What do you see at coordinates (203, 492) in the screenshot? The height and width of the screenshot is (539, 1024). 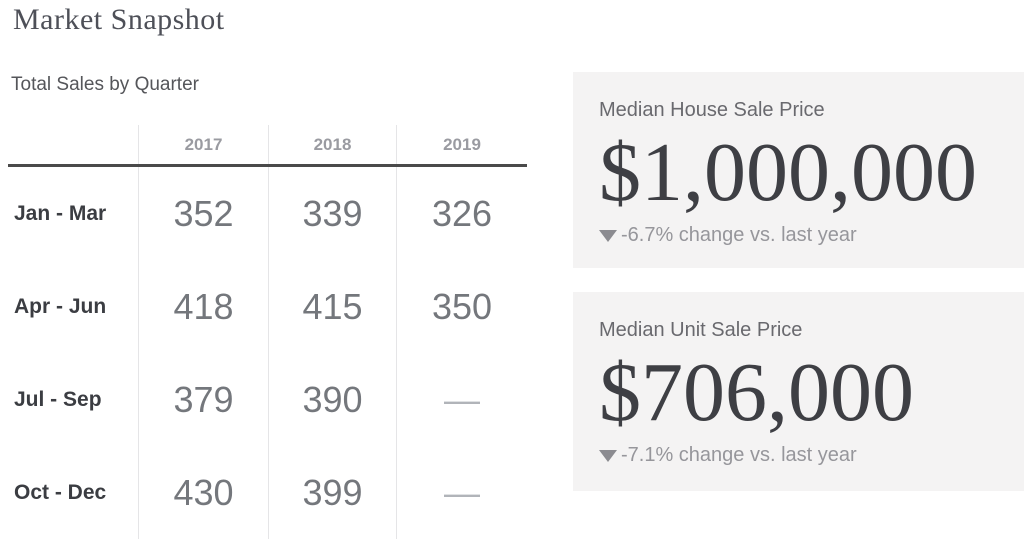 I see `table-cell: 430` at bounding box center [203, 492].